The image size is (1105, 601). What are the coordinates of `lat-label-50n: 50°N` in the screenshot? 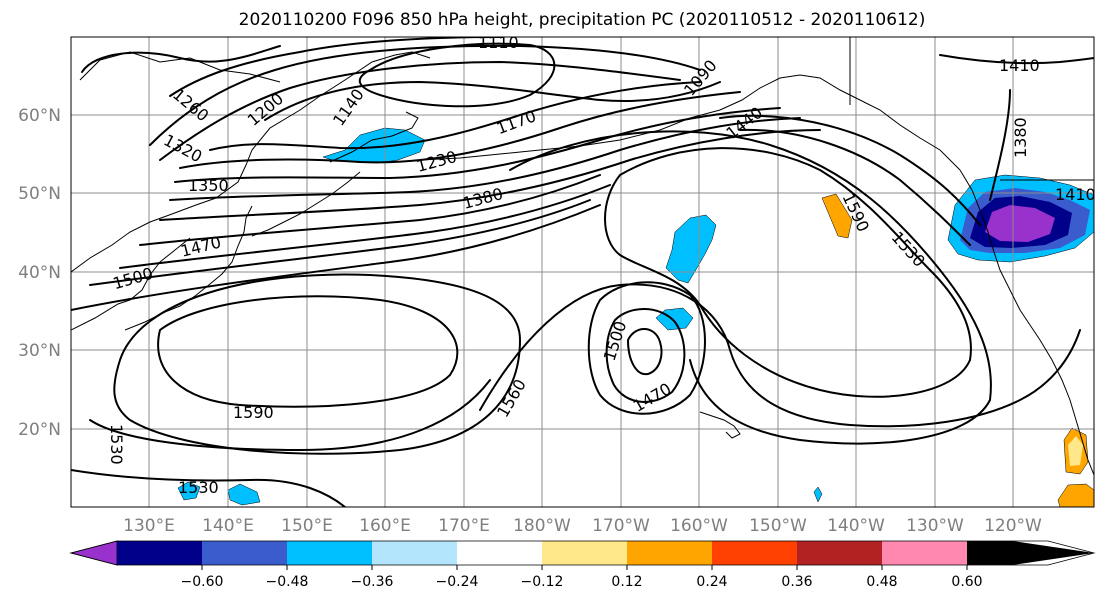 It's located at (39, 194).